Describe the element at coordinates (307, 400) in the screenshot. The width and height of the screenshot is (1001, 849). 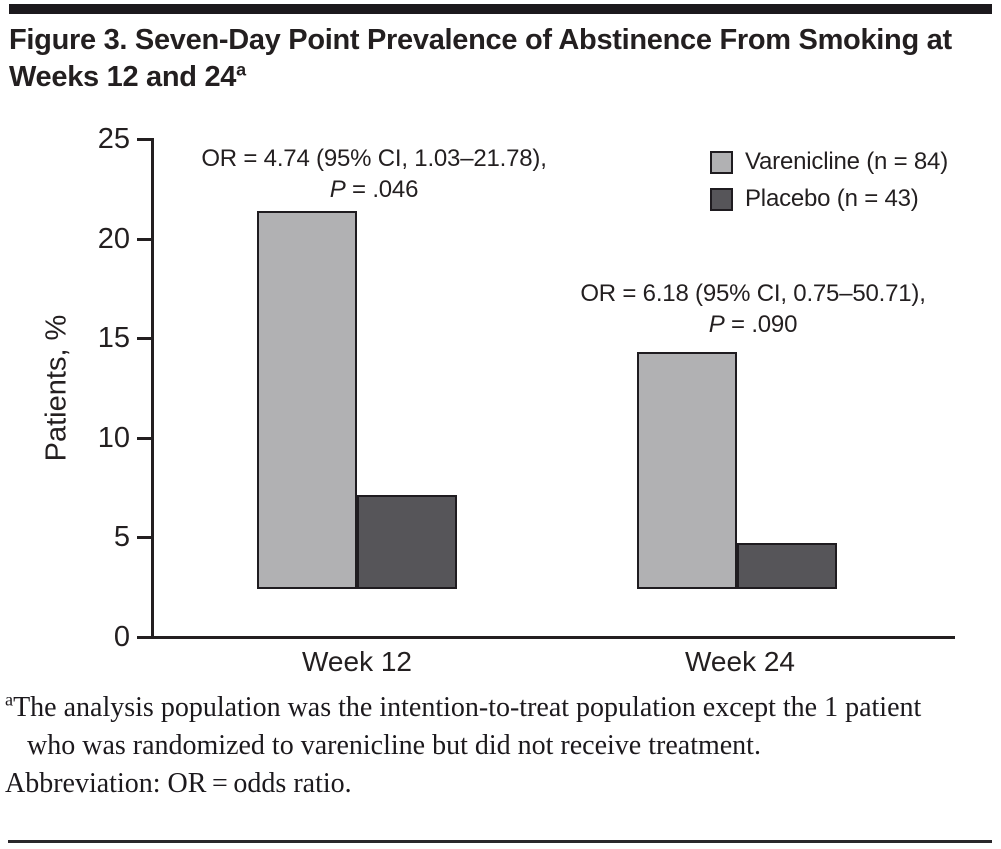
I see `bar-week12-varenicline` at that location.